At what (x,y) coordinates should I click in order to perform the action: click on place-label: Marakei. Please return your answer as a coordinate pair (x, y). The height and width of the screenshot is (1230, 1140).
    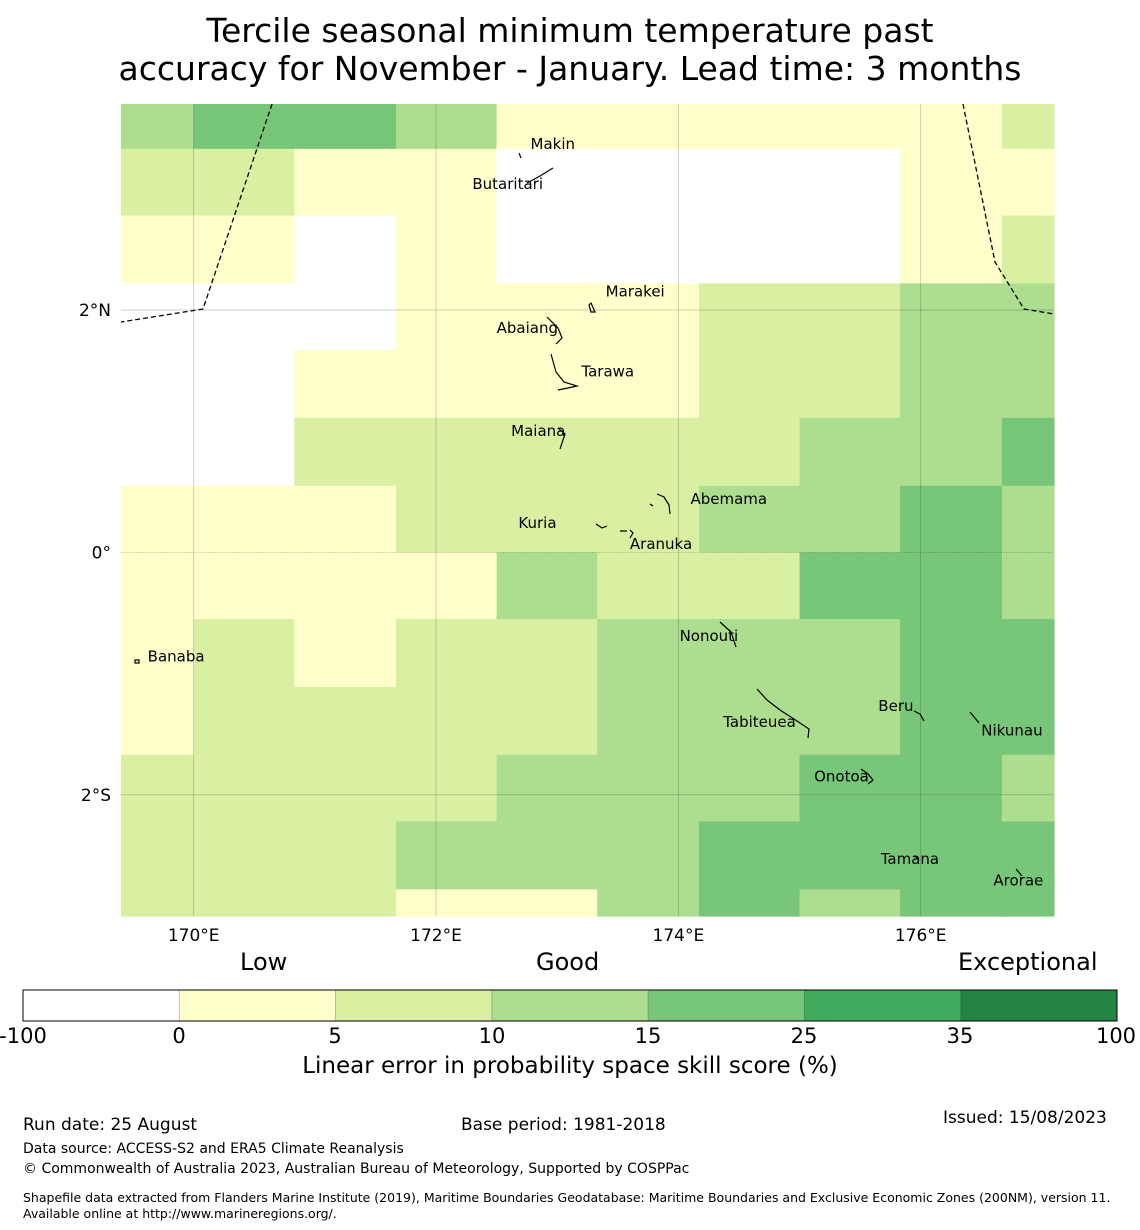
    Looking at the image, I should click on (635, 292).